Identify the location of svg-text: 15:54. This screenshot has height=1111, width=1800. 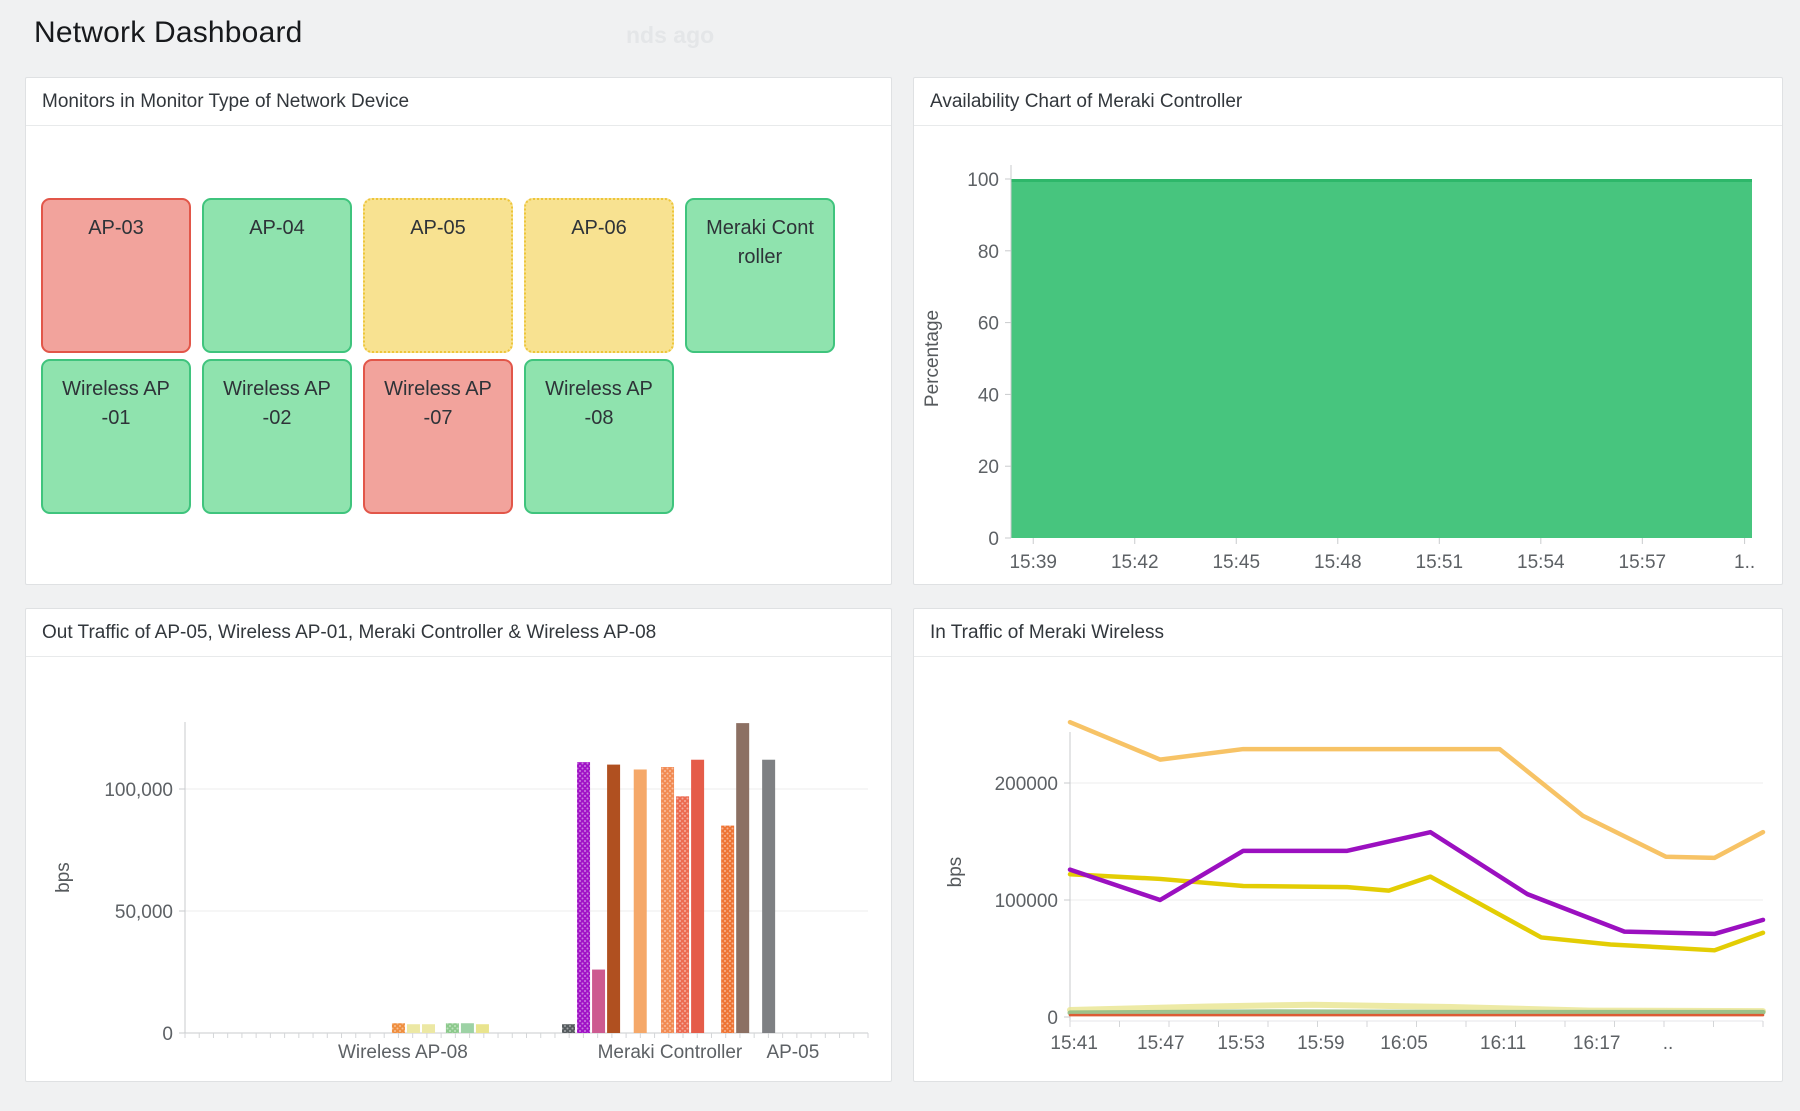
(1541, 562).